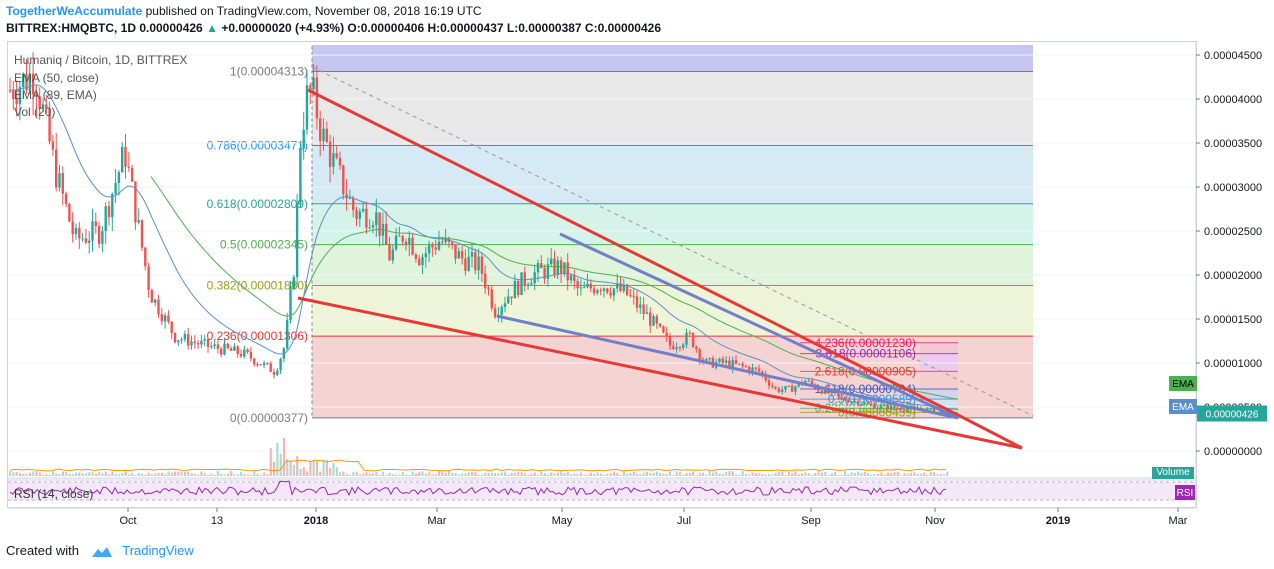 This screenshot has width=1274, height=569. Describe the element at coordinates (54, 494) in the screenshot. I see `rsi-label: RSI (14, close)` at that location.